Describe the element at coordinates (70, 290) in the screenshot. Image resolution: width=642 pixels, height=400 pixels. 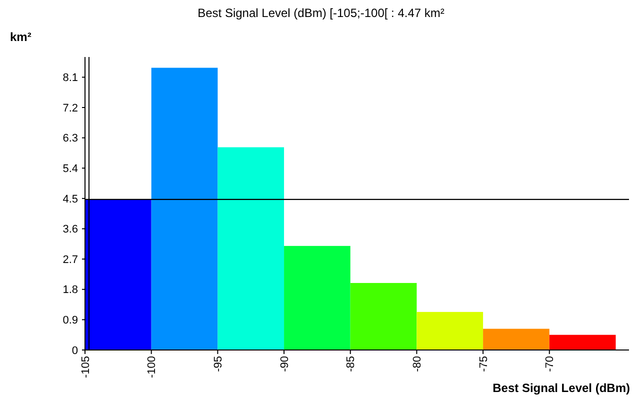
I see `y-tick-label: 1.8` at that location.